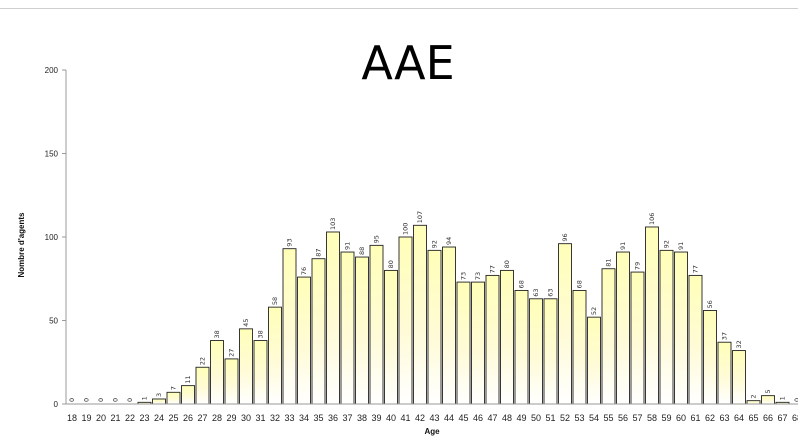 The image size is (798, 436). I want to click on data-label: 56, so click(710, 304).